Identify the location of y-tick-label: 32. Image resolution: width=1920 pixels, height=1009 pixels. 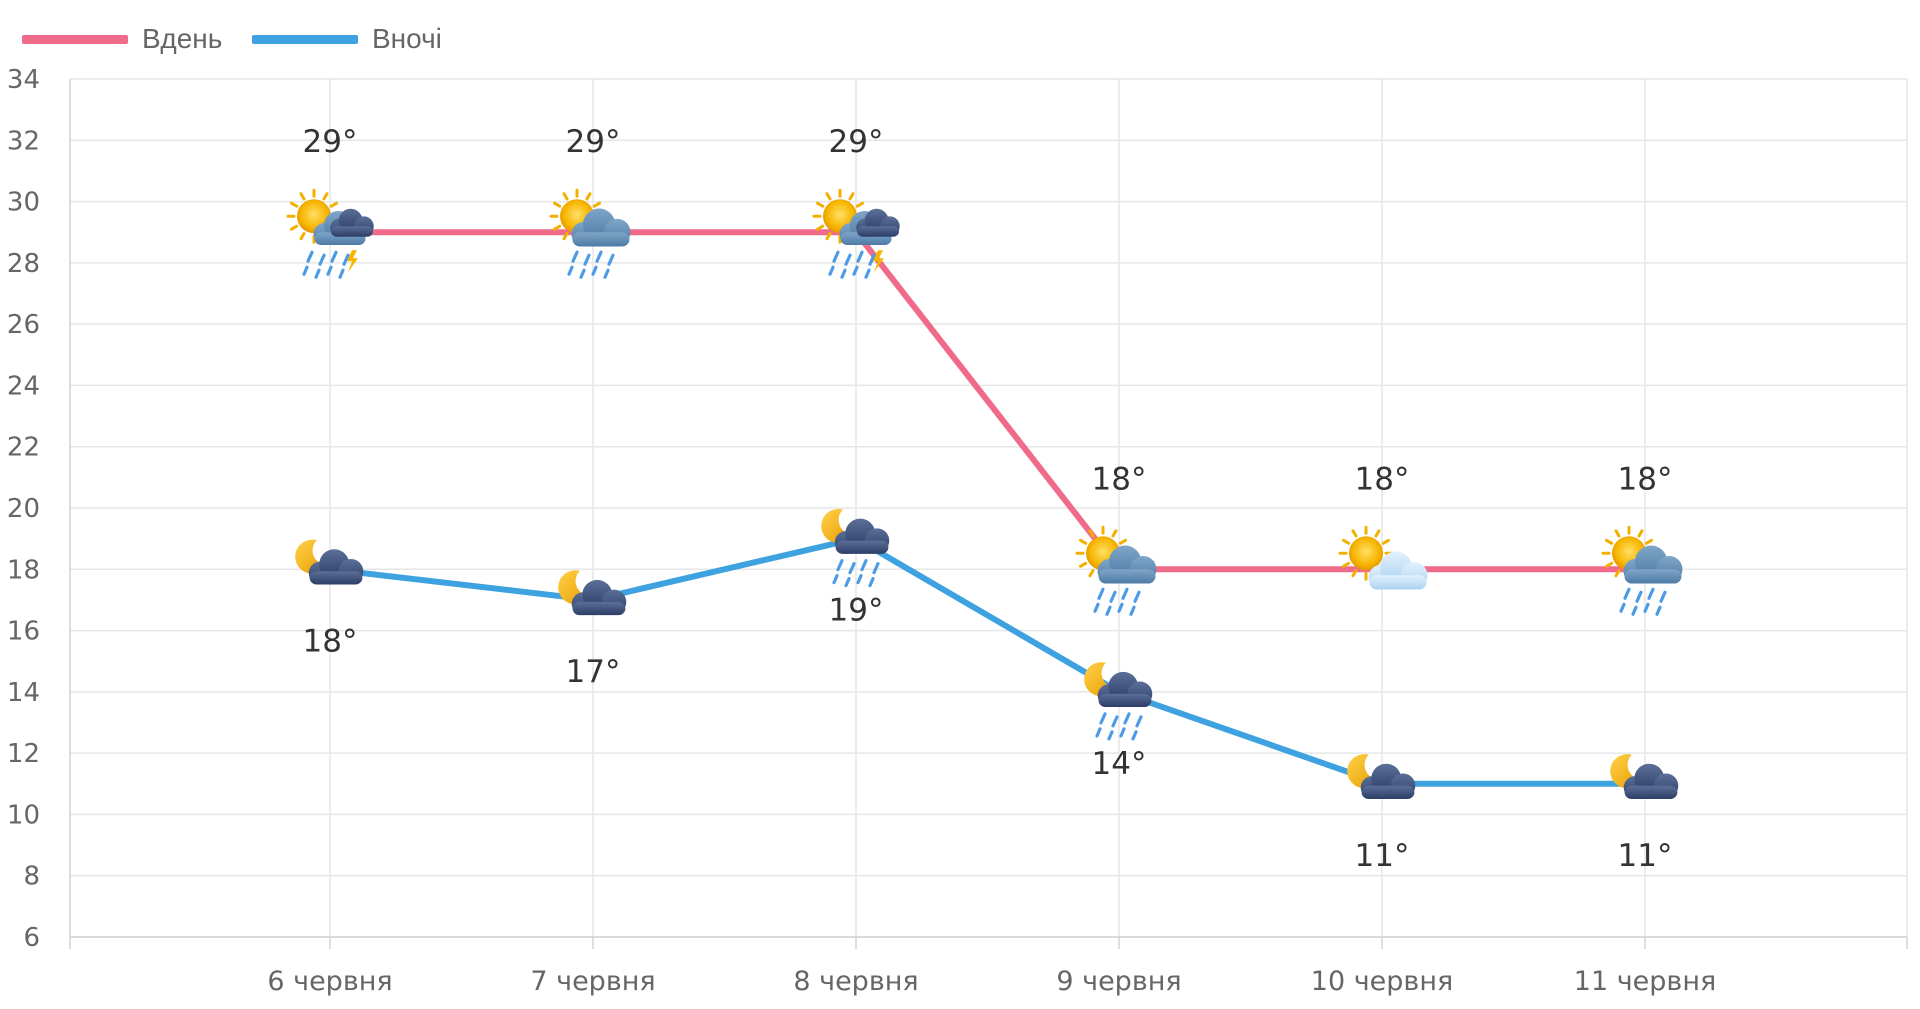
(23, 141).